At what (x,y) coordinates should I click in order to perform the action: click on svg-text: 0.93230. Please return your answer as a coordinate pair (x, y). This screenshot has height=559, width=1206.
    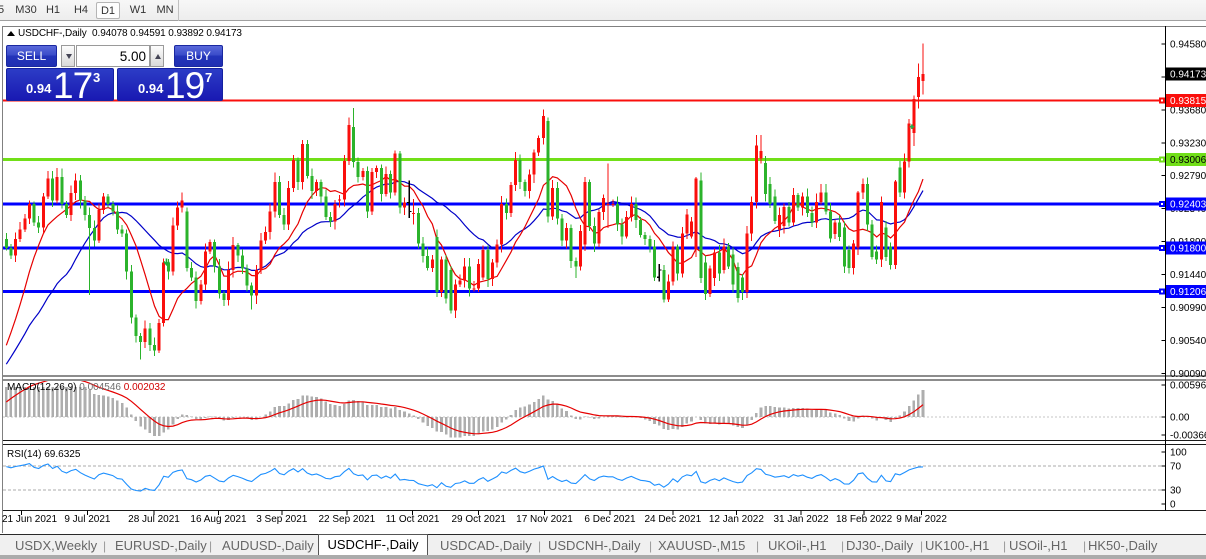
    Looking at the image, I should click on (1188, 144).